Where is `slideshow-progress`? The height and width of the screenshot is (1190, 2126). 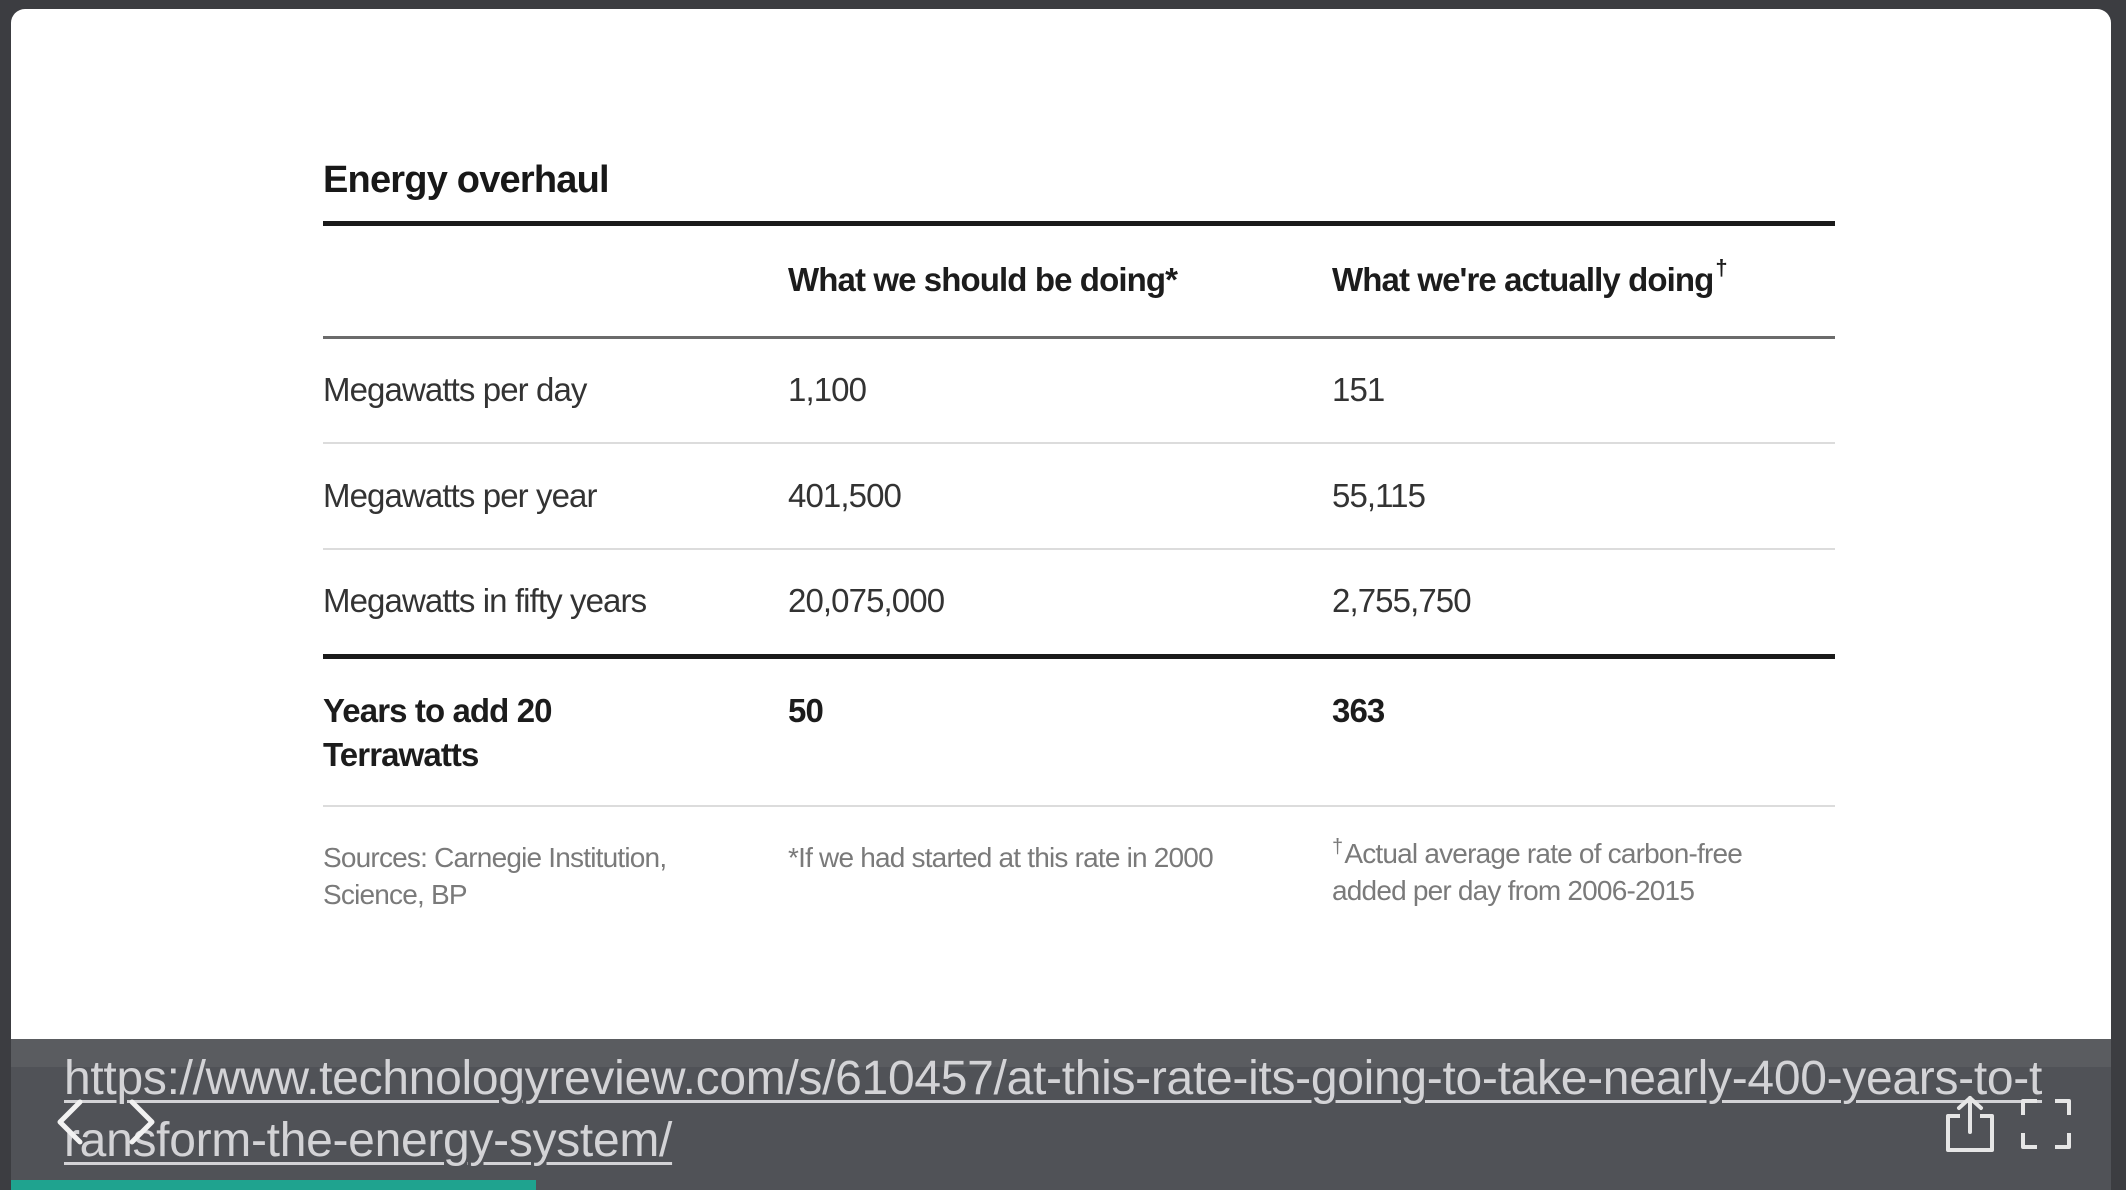
slideshow-progress is located at coordinates (1061, 1185).